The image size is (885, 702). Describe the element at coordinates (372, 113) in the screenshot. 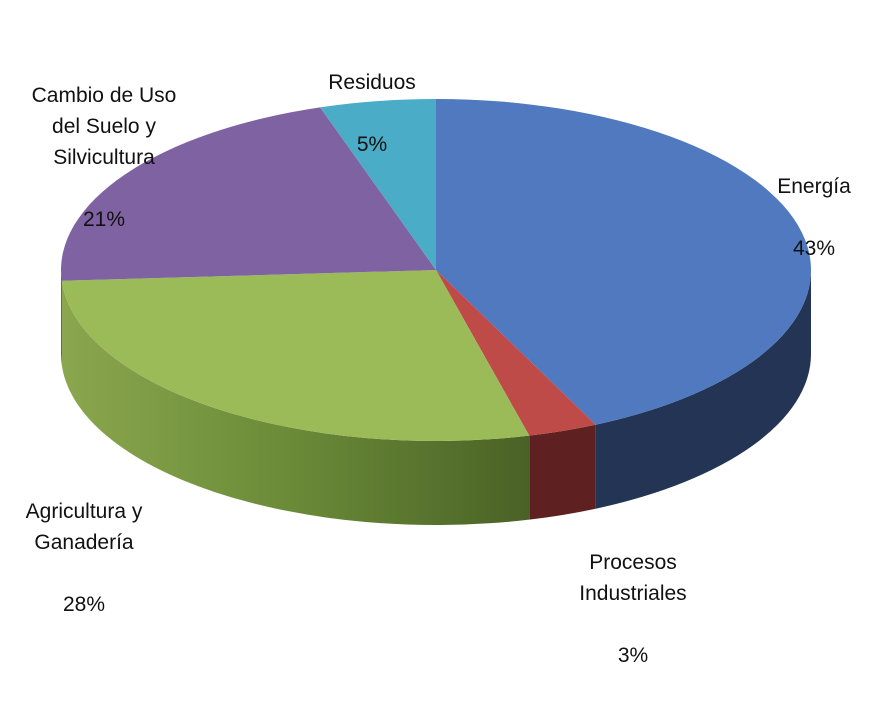

I see `slice-label-residuos: Residuos 5%` at that location.